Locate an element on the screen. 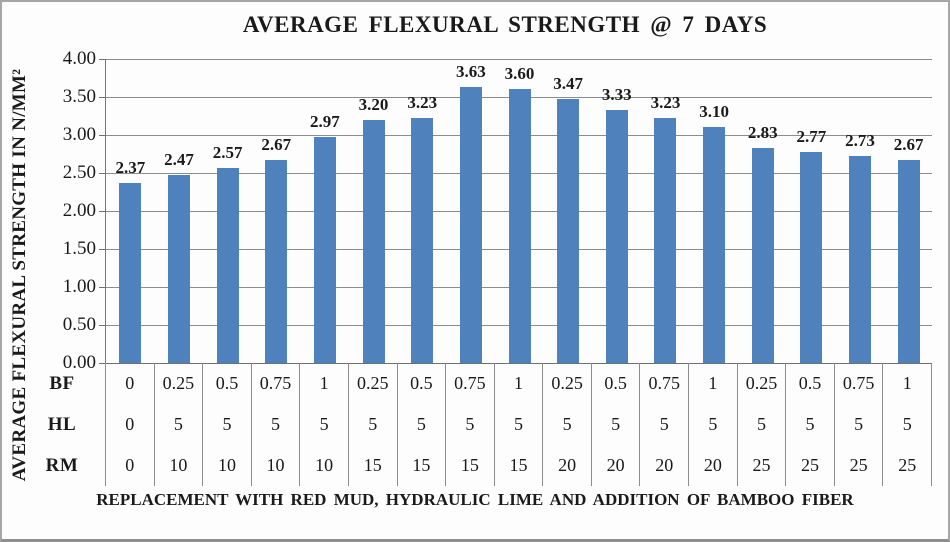 The image size is (950, 542). y-axis-tick-label: 2.50 is located at coordinates (79, 172).